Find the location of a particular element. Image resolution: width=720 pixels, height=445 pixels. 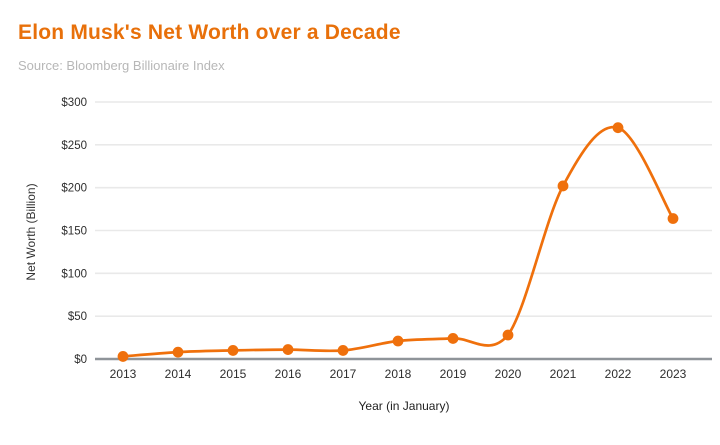

chart-title: Elon Musk's Net Worth over a Decade is located at coordinates (209, 32).